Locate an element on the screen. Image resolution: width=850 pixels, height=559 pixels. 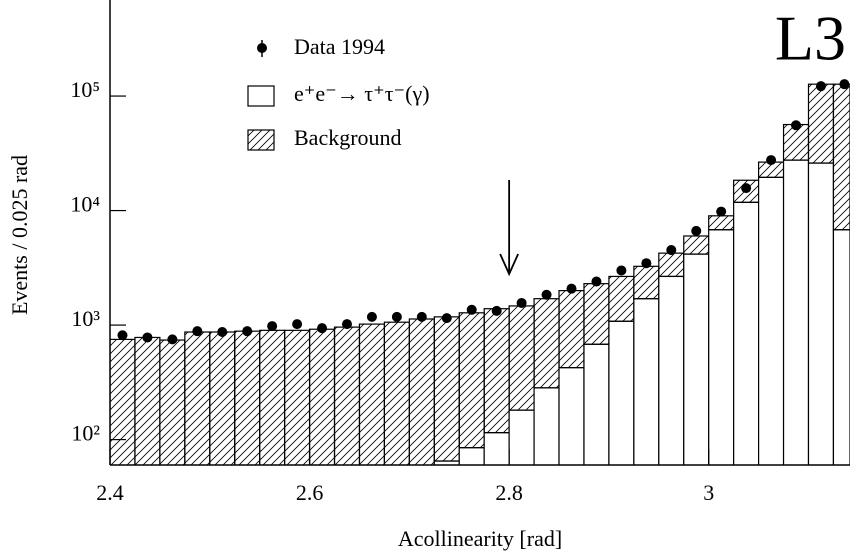
x-tick-label: 2.4 is located at coordinates (110, 492).